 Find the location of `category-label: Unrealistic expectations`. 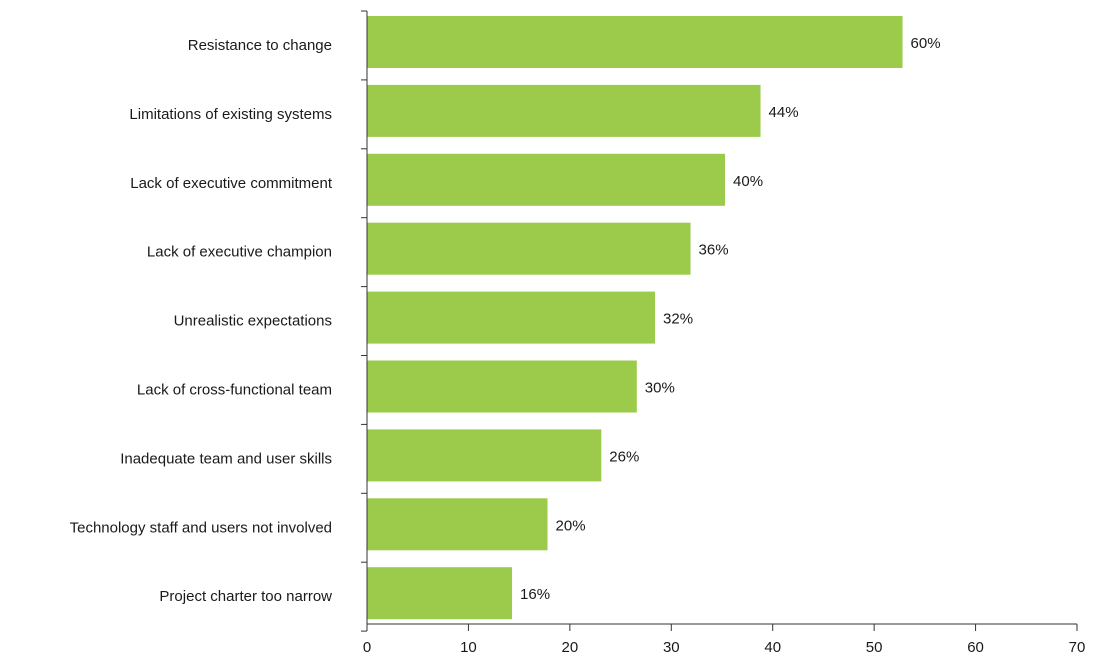

category-label: Unrealistic expectations is located at coordinates (253, 321).